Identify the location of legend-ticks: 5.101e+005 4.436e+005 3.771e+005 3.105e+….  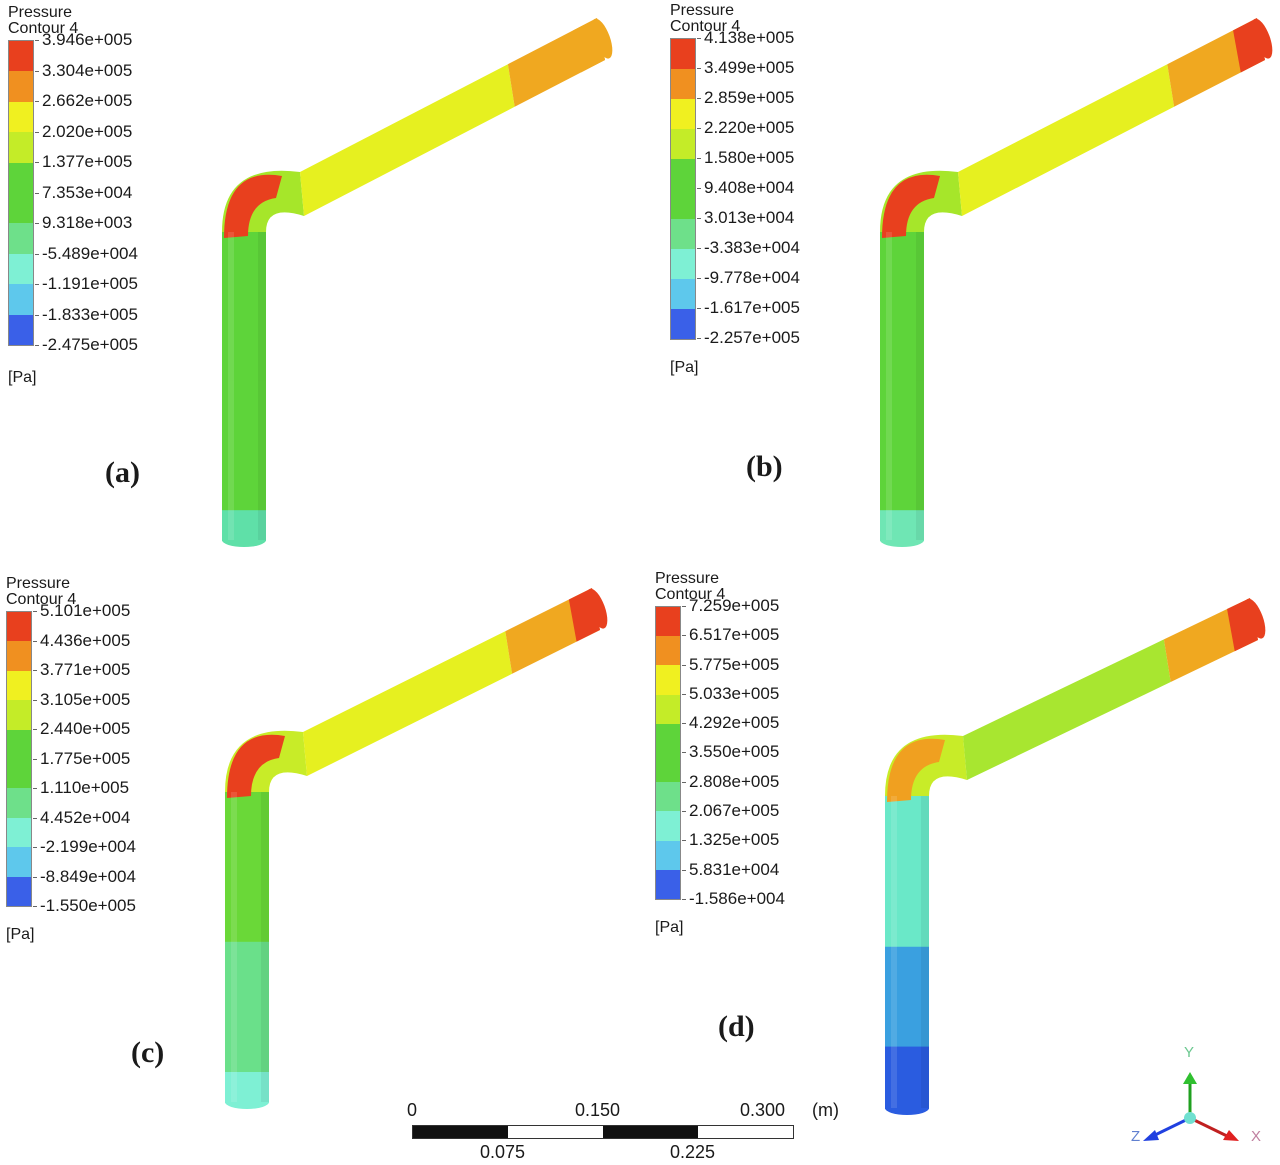
(84, 764).